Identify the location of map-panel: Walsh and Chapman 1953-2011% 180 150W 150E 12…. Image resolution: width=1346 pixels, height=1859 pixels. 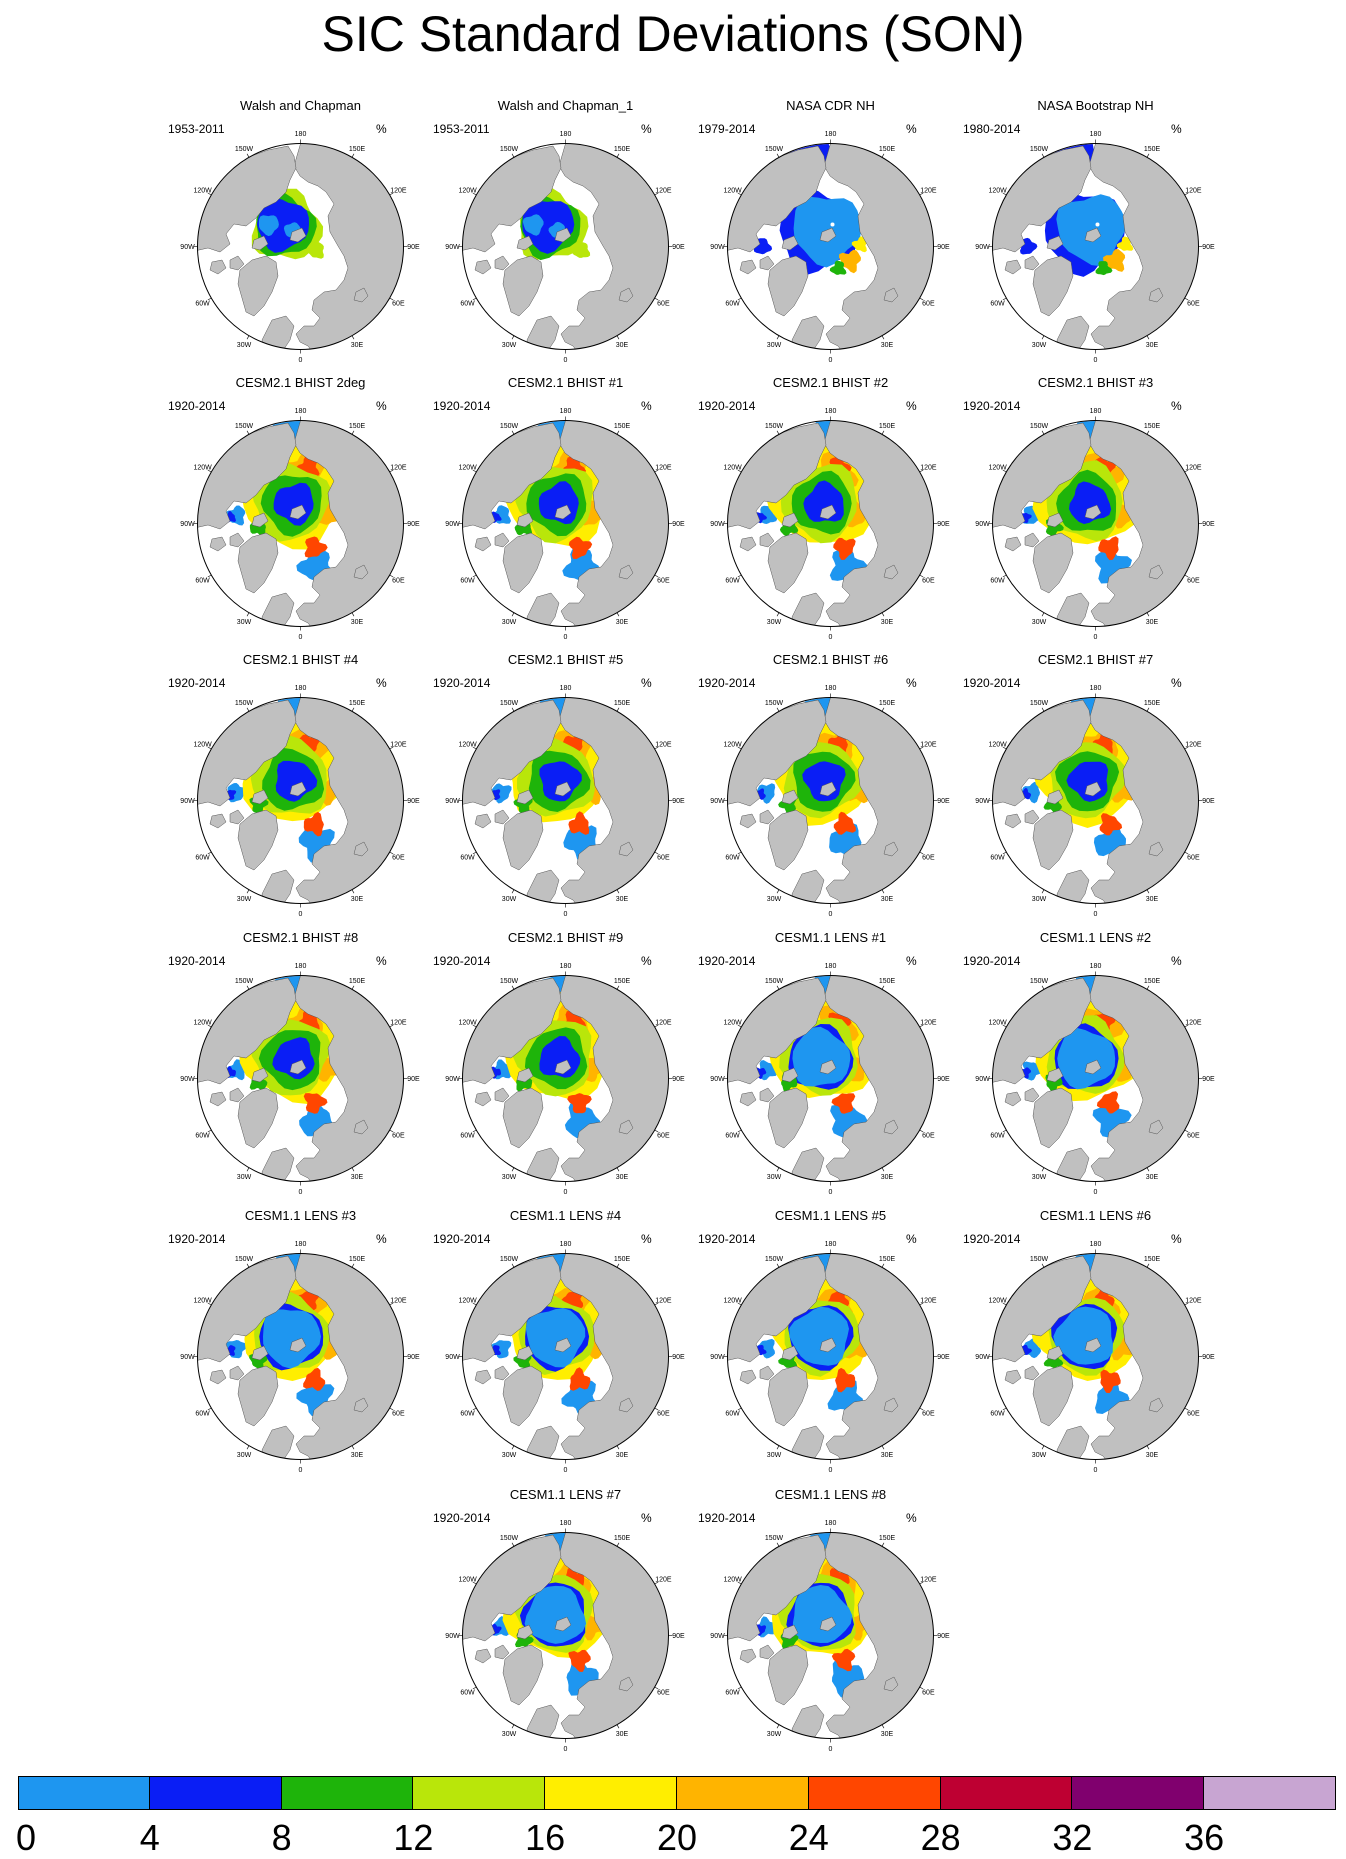
(300, 235).